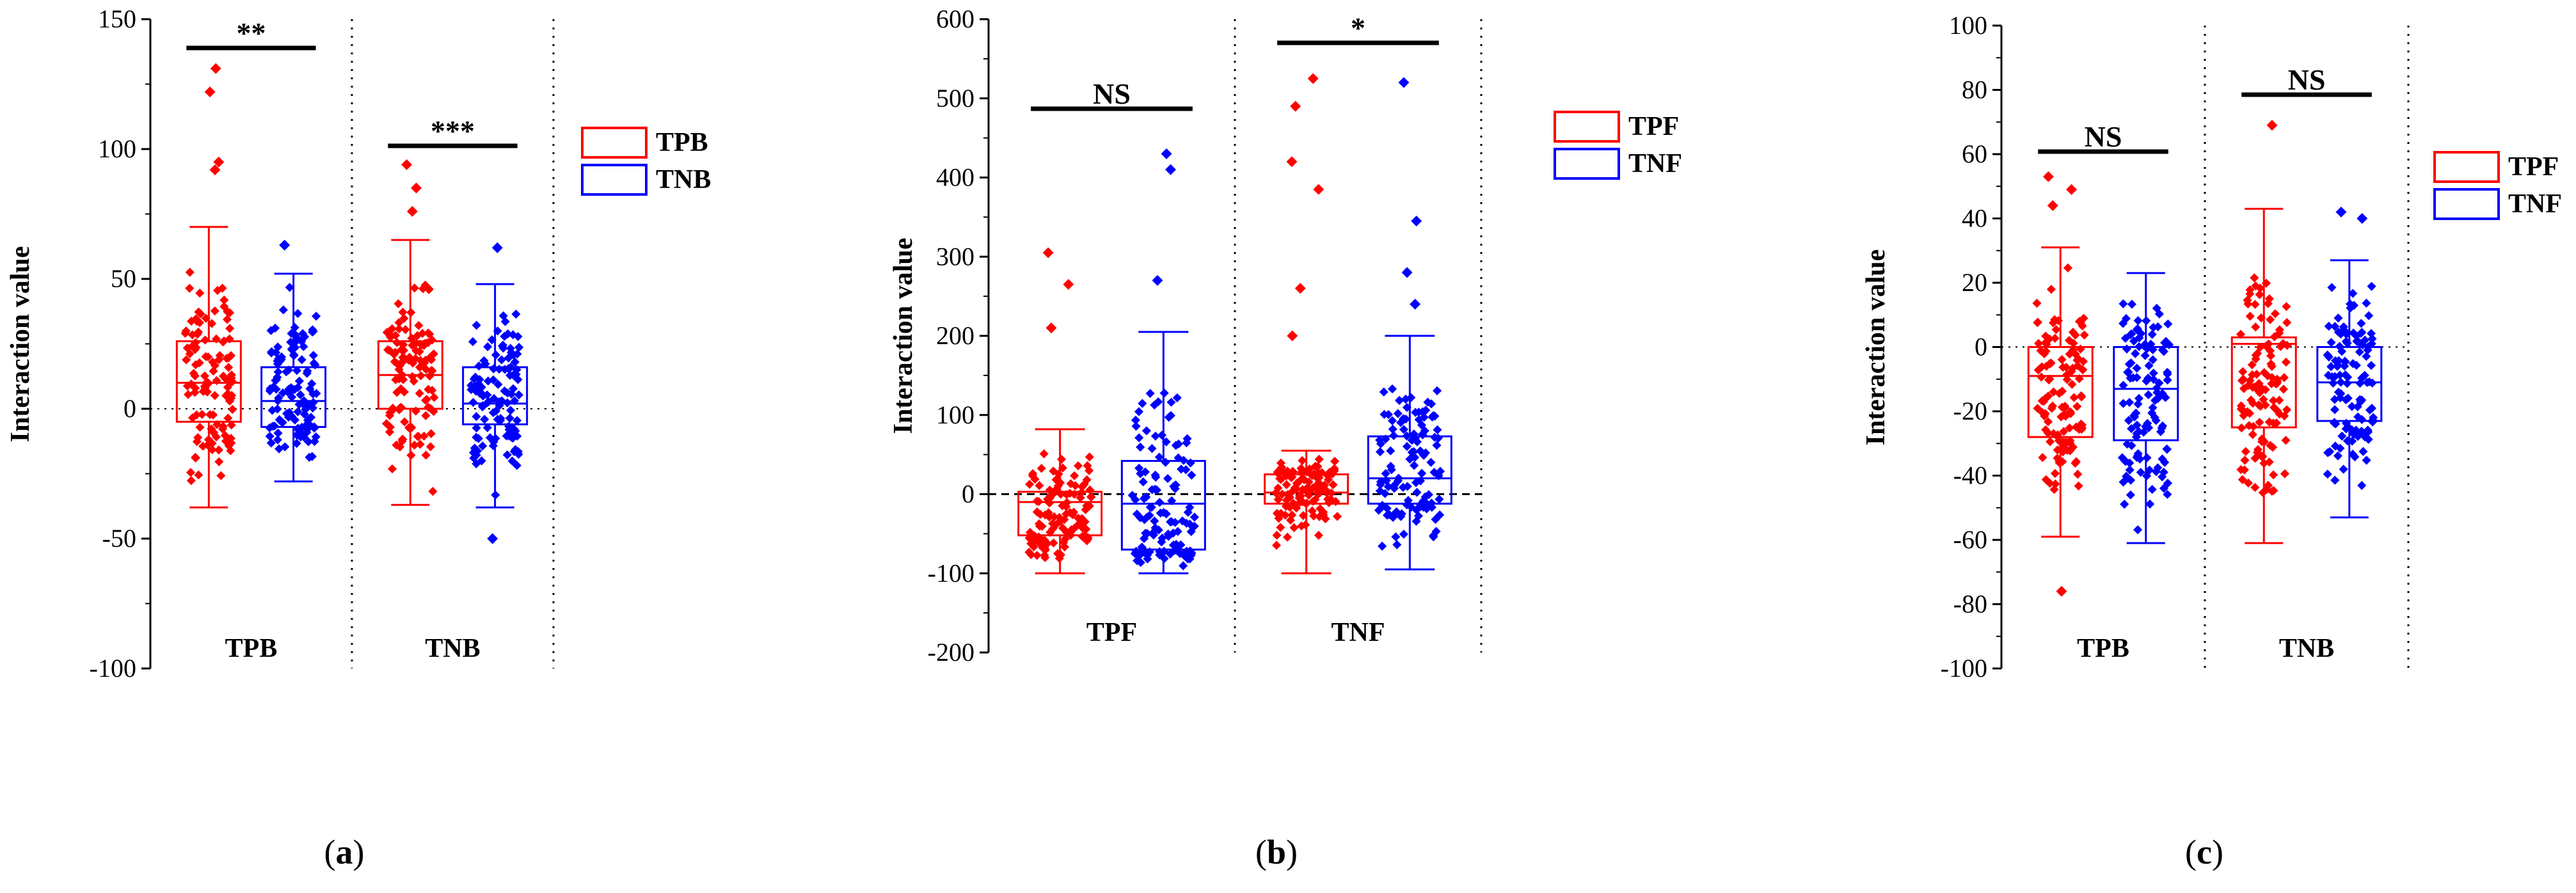 The height and width of the screenshot is (893, 2576). I want to click on iqr-box, so click(2350, 384).